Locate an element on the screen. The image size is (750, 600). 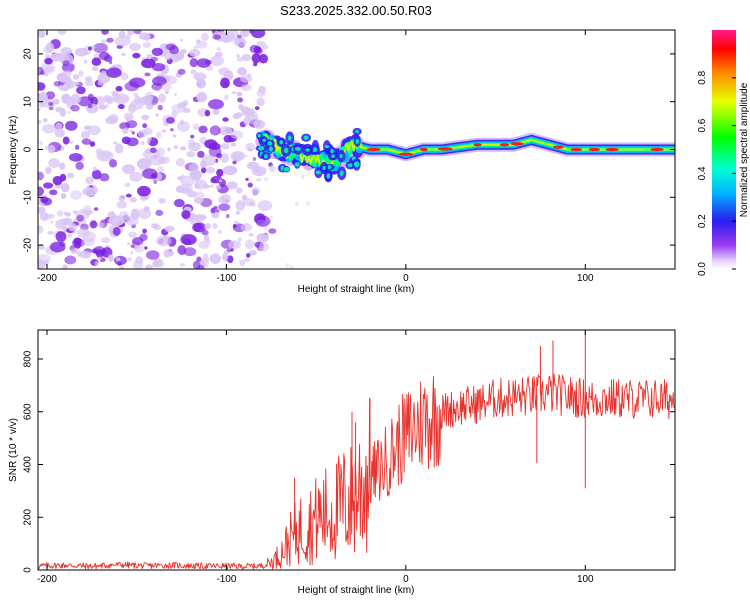
spectrogram-y-tick-label: -10 is located at coordinates (28, 197).